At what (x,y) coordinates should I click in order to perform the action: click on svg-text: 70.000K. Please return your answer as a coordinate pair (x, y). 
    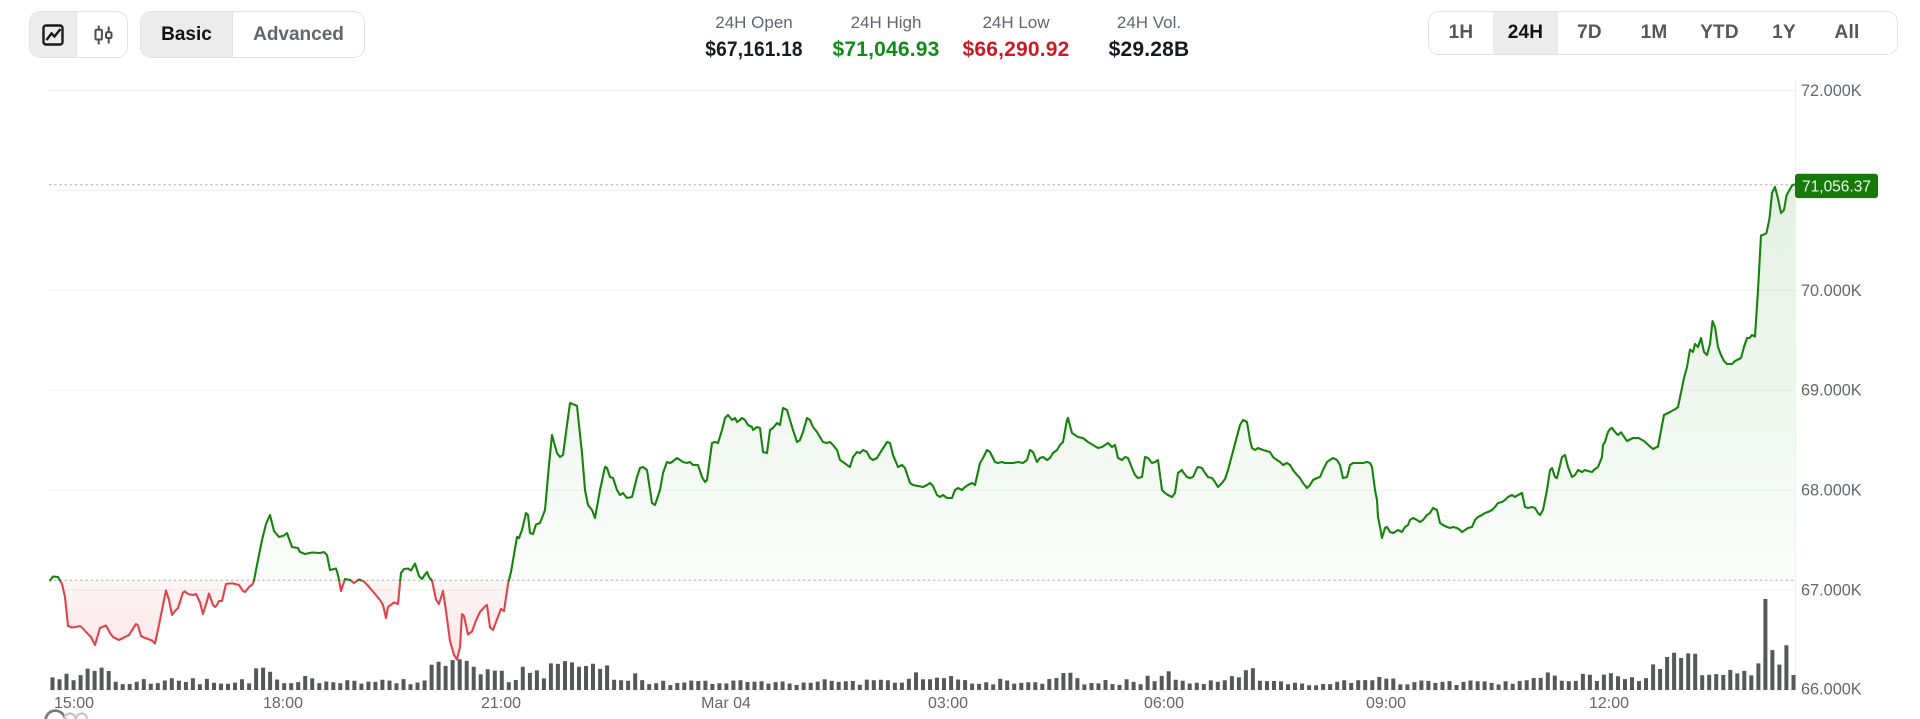
    Looking at the image, I should click on (1831, 291).